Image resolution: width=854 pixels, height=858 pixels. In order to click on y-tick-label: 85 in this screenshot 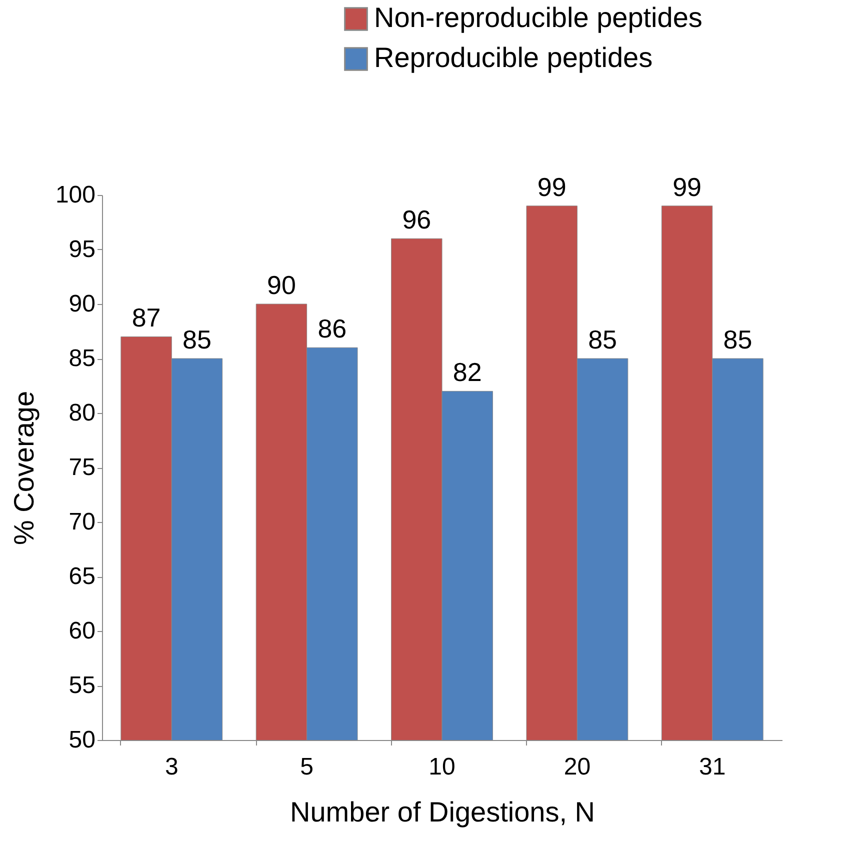, I will do `click(82, 358)`.